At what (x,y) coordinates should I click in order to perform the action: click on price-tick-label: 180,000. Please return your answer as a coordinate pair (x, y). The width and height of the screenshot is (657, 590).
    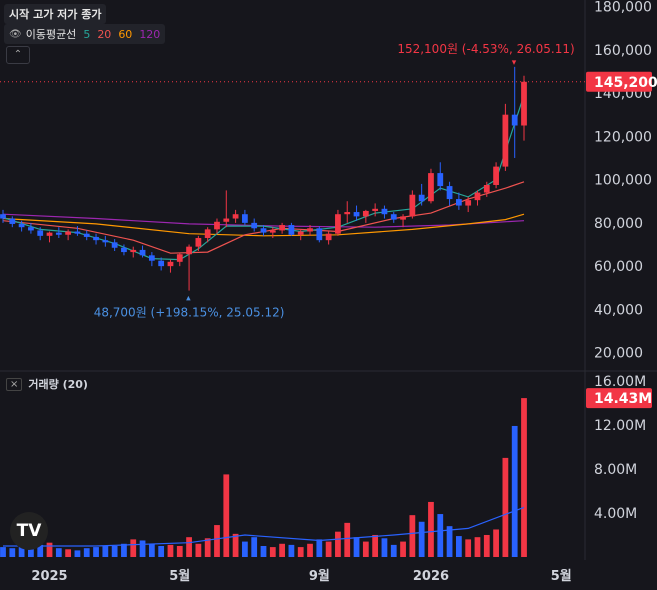
    Looking at the image, I should click on (623, 7).